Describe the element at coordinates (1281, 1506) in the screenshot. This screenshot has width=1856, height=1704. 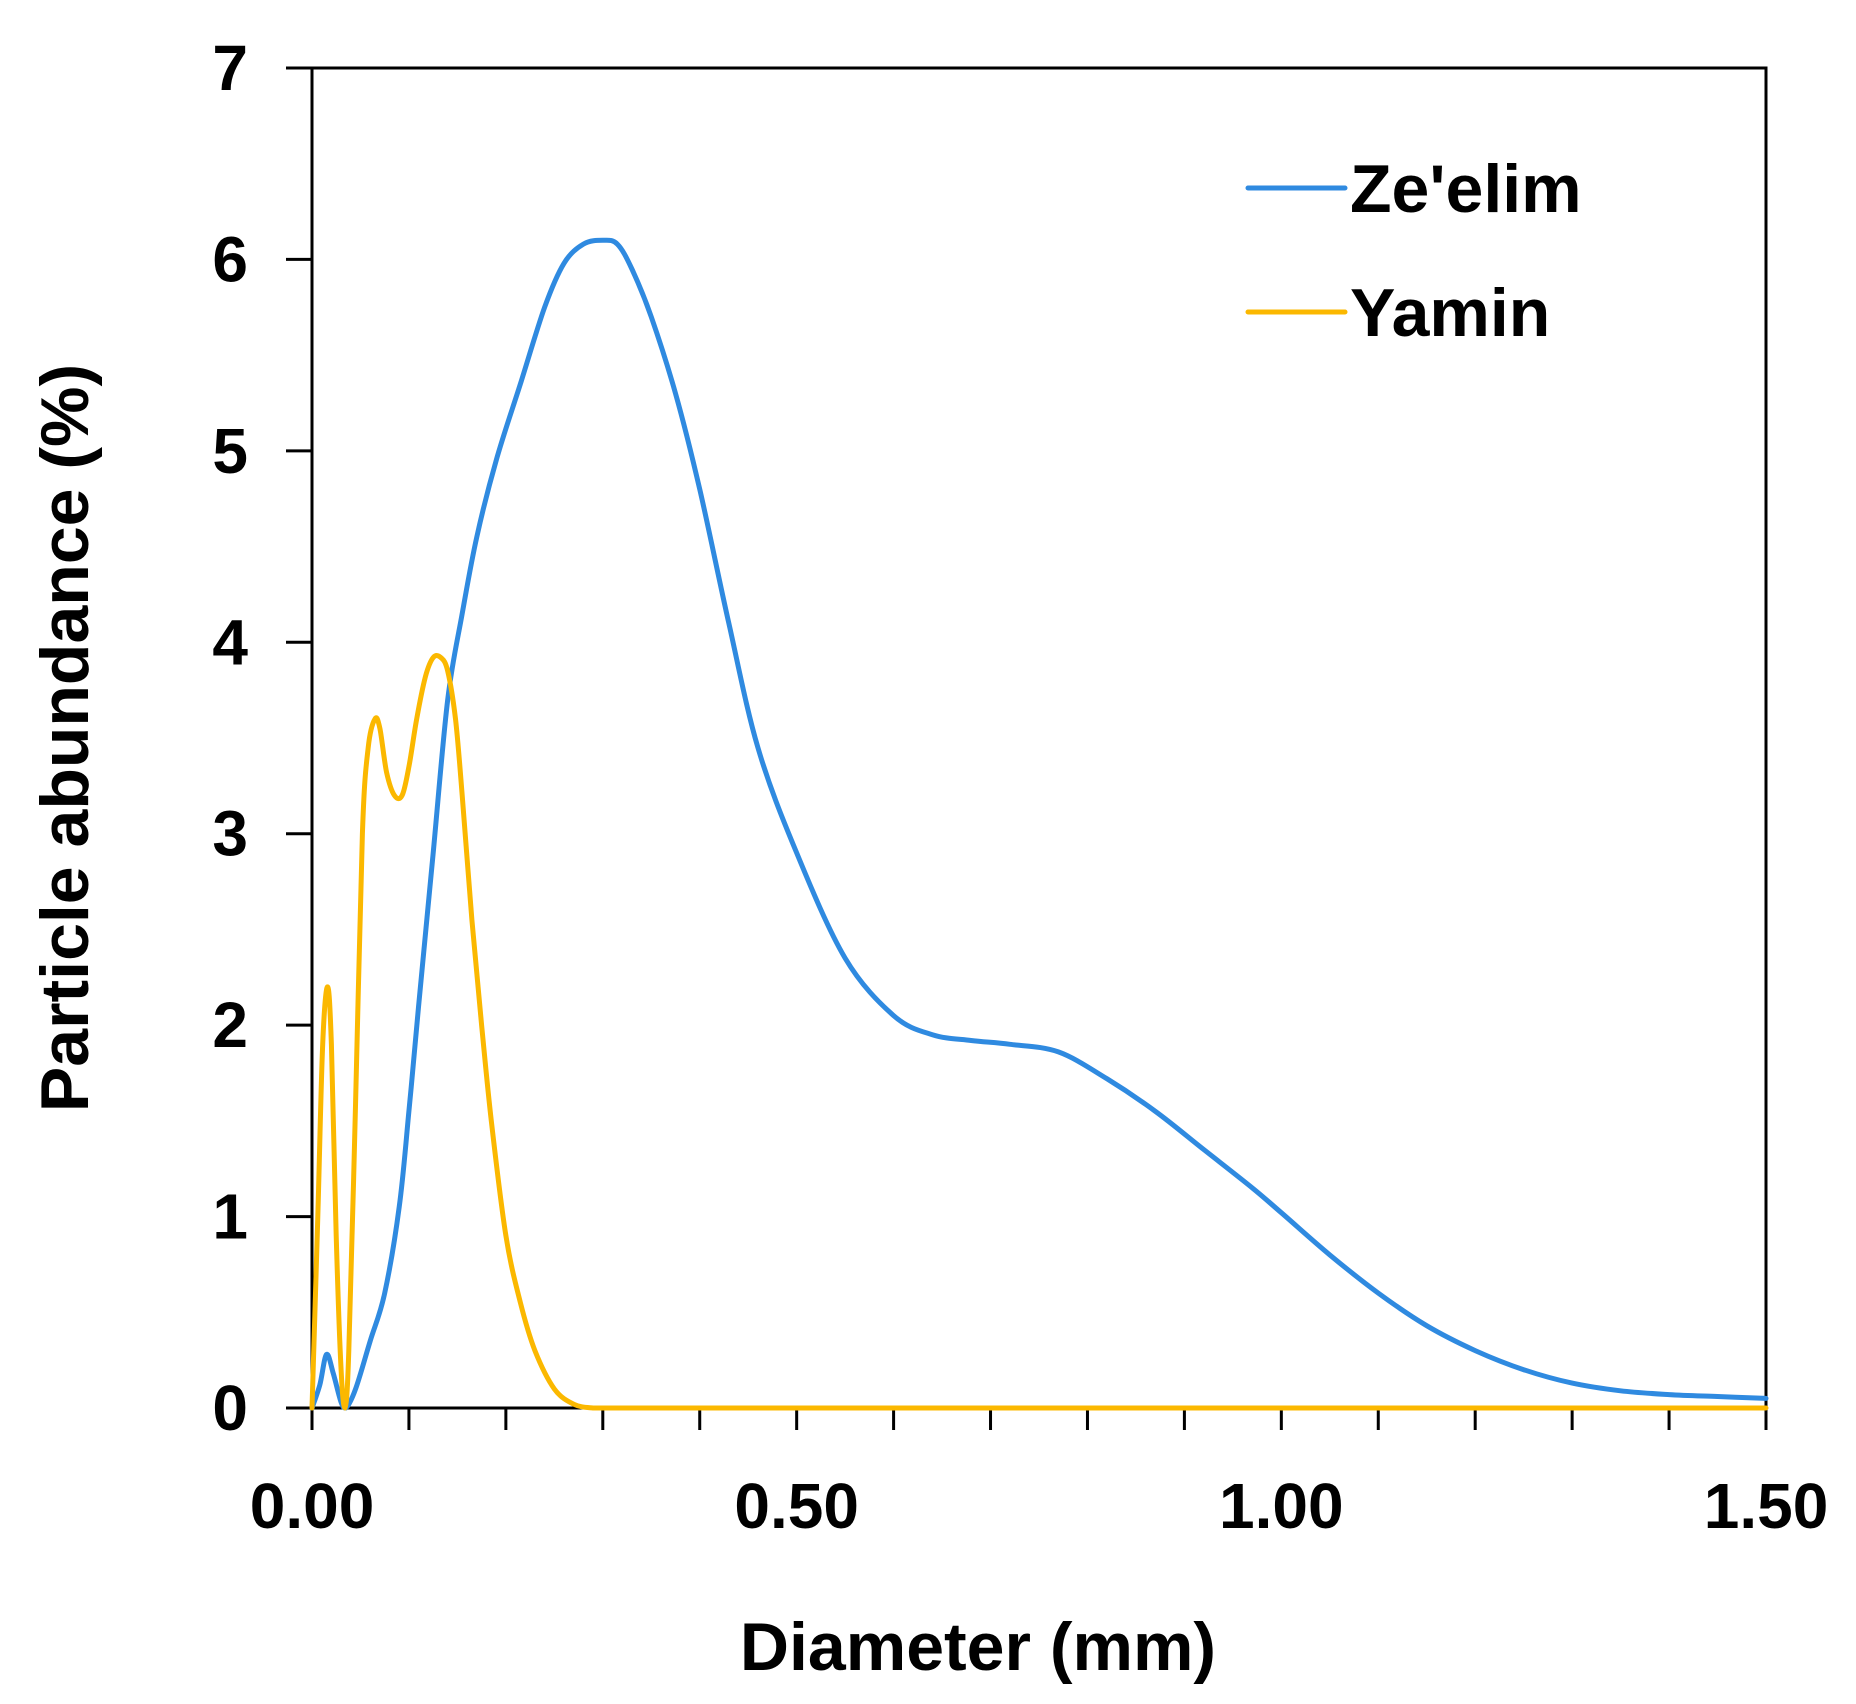
I see `x-tick-label: 1.00` at that location.